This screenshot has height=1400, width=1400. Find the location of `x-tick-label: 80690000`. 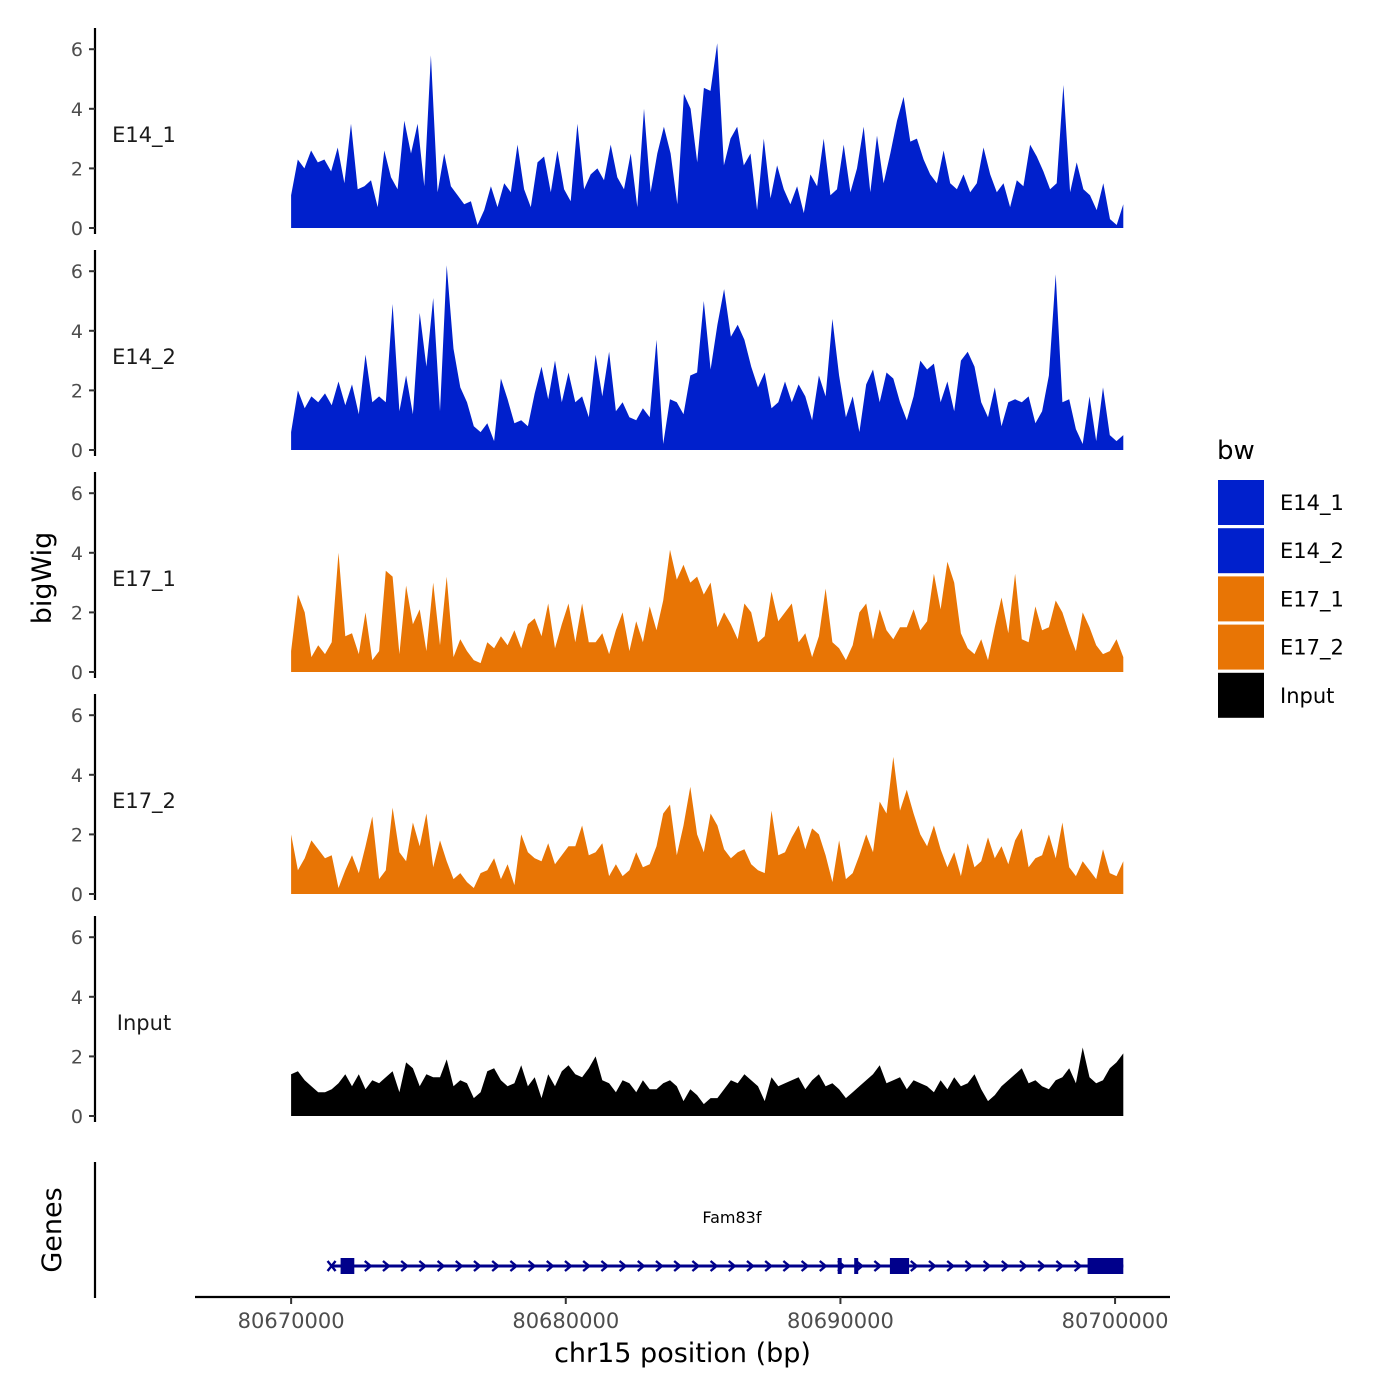

x-tick-label: 80690000 is located at coordinates (840, 1321).